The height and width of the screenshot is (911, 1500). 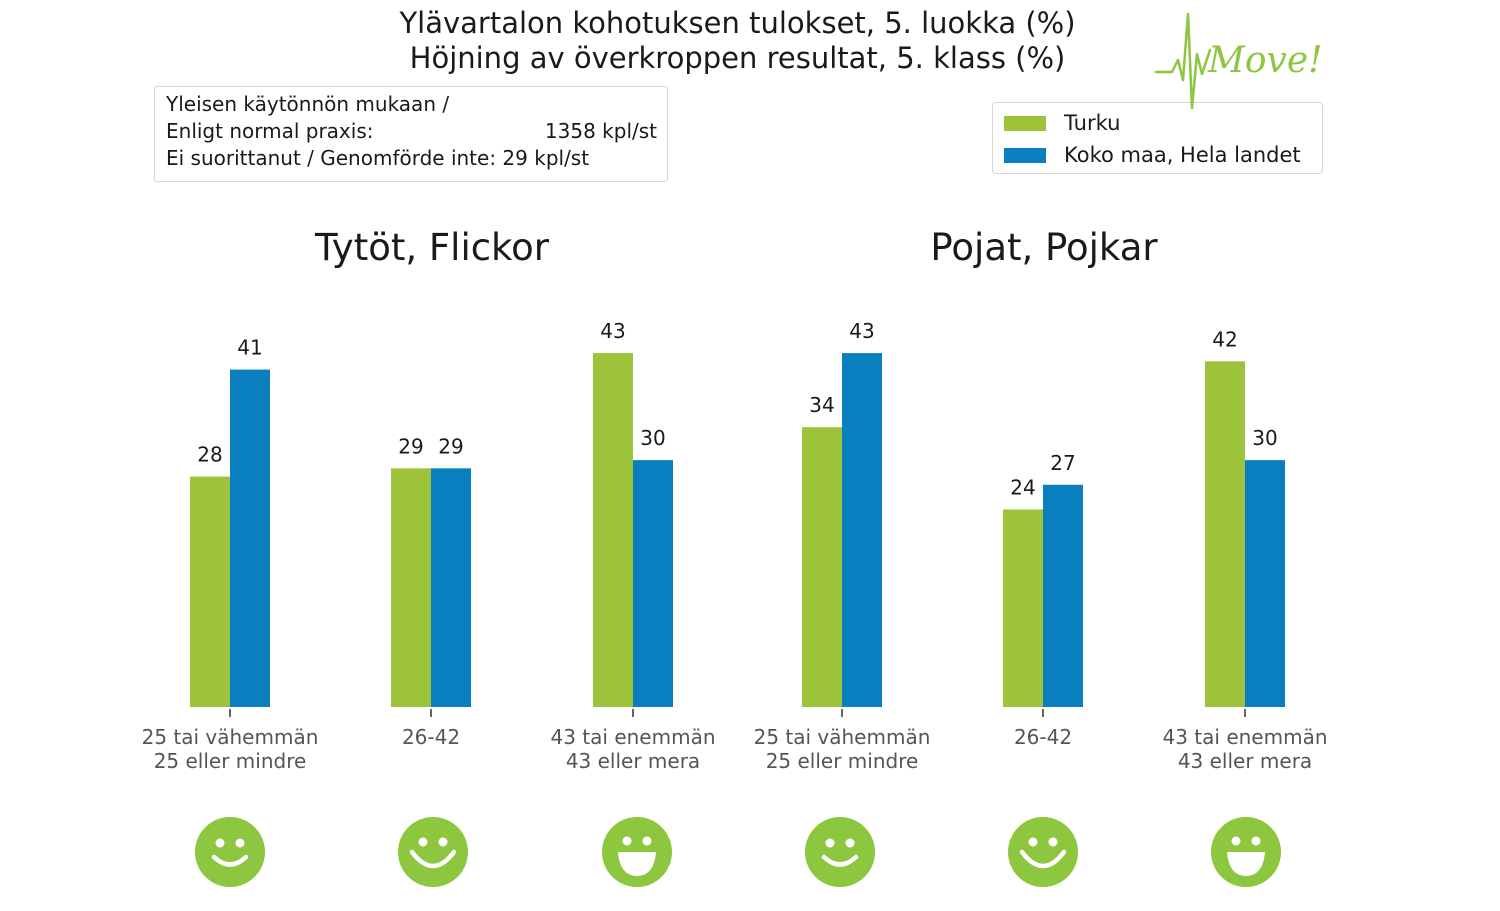 I want to click on tick-label-p1-c0-l0: 25 tai vähemmän, so click(x=842, y=737).